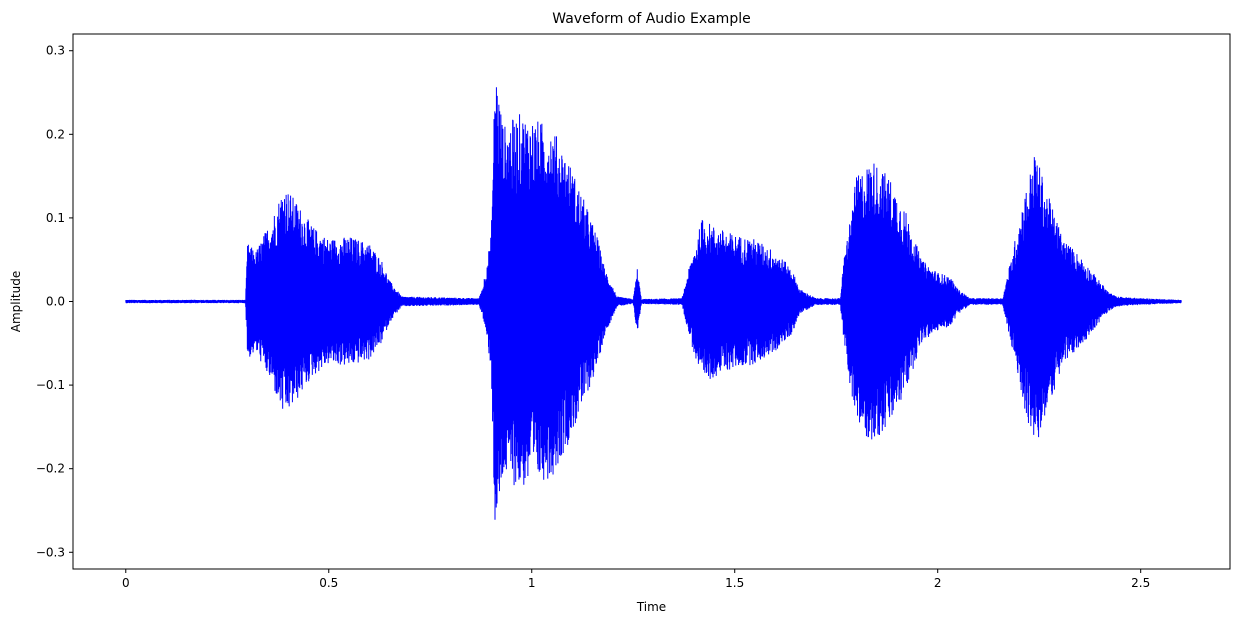  Describe the element at coordinates (328, 583) in the screenshot. I see `x-tick-label: 0.5` at that location.